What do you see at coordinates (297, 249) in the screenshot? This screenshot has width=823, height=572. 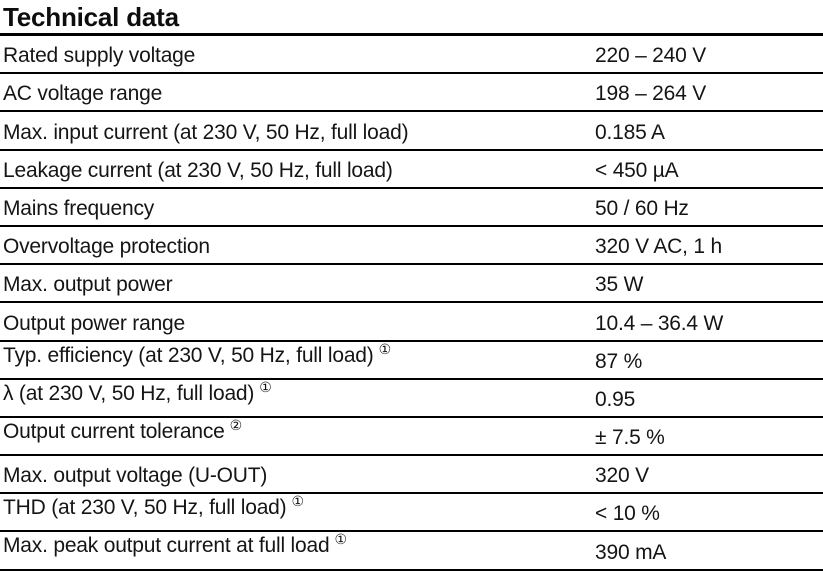 I see `spec-label: Overvoltage protection` at bounding box center [297, 249].